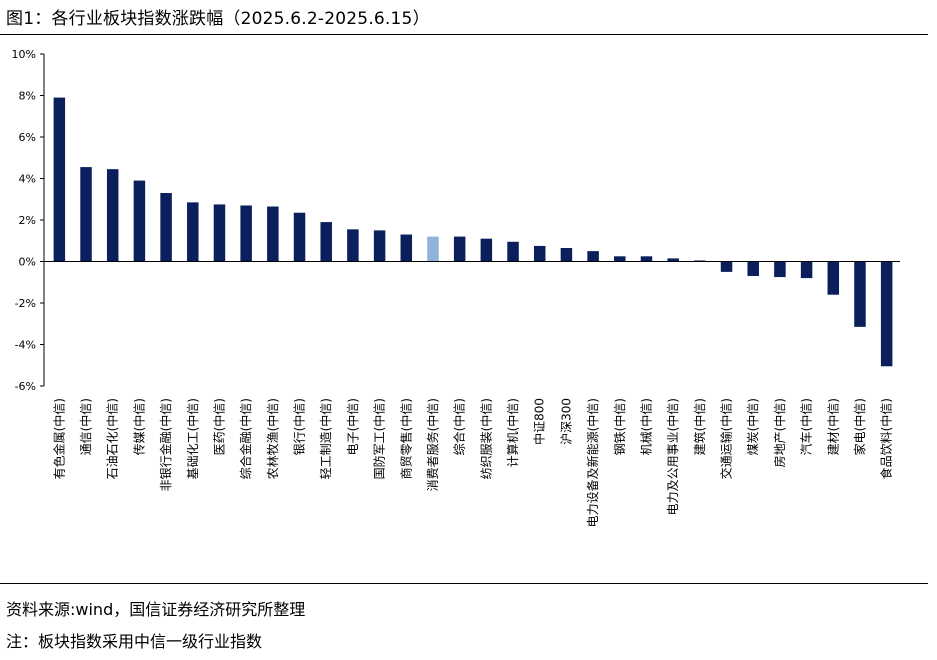  I want to click on figure-title: 图1：各行业板块指数涨跌幅（2025.6.2-2025.6.15）, so click(218, 19).